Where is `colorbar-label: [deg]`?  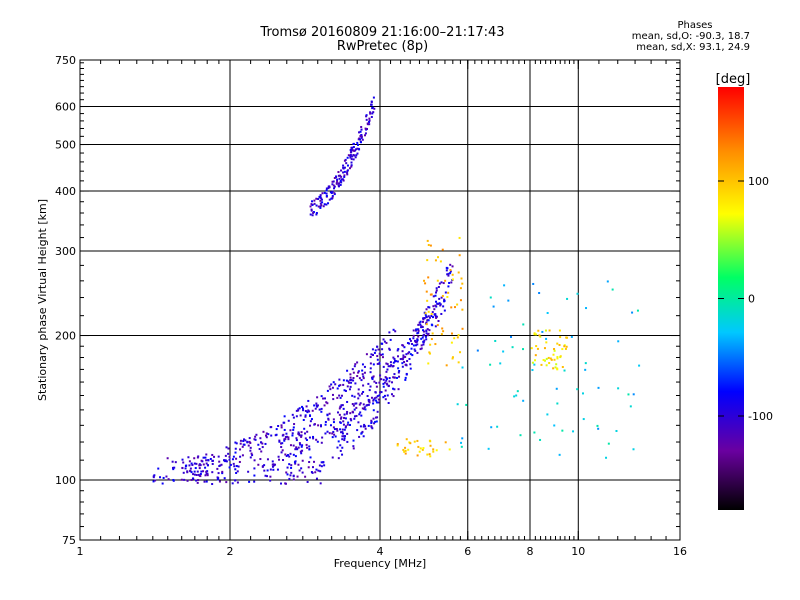 colorbar-label: [deg] is located at coordinates (733, 79).